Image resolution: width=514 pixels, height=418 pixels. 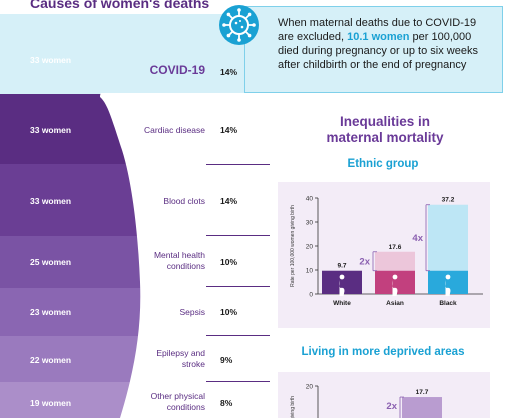 What do you see at coordinates (51, 262) in the screenshot?
I see `row-women-mental: 25 women` at bounding box center [51, 262].